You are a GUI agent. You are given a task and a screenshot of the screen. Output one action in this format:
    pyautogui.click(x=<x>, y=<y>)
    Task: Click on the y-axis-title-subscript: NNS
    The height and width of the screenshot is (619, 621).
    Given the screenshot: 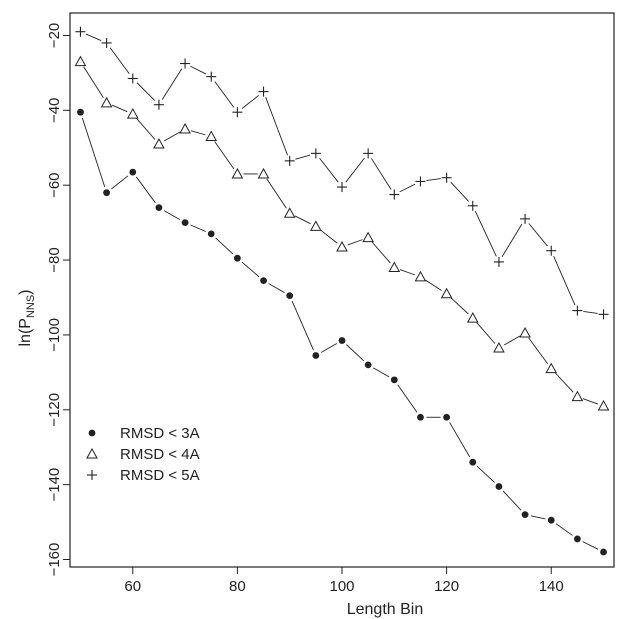 What is the action you would take?
    pyautogui.click(x=31, y=306)
    